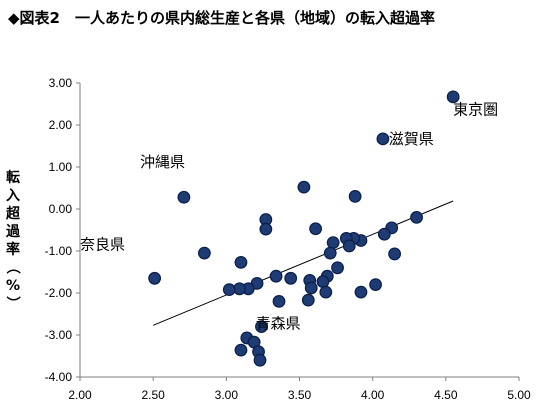 This screenshot has width=552, height=418. I want to click on x-tick-label: 2.50, so click(153, 395).